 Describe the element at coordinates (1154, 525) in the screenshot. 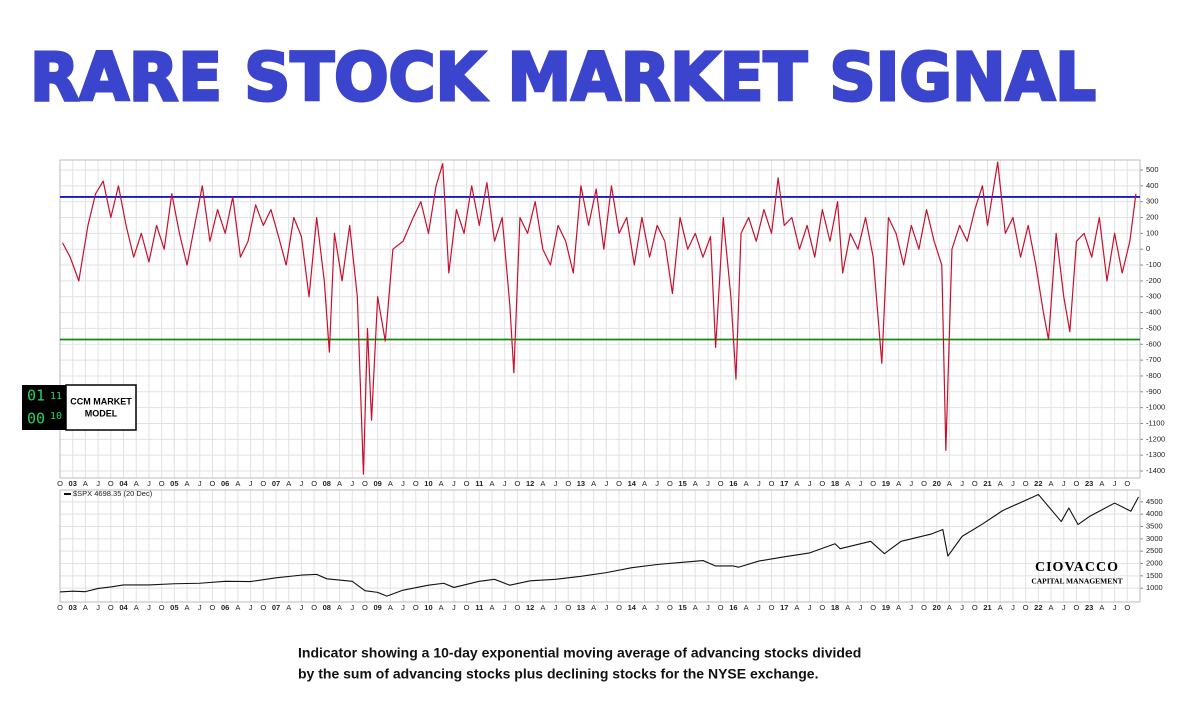

I see `y-tick-label: 3500` at that location.